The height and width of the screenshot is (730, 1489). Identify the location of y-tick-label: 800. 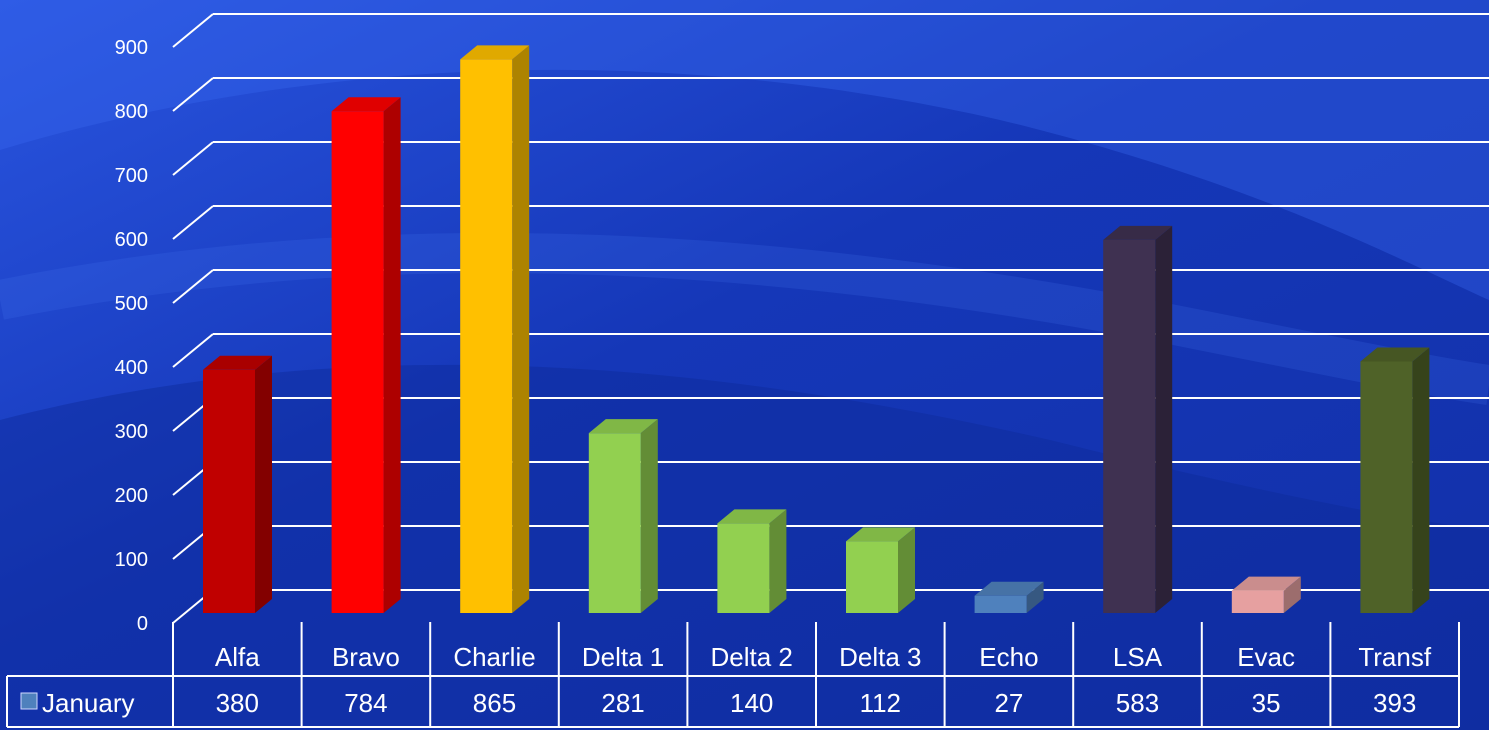
(131, 112).